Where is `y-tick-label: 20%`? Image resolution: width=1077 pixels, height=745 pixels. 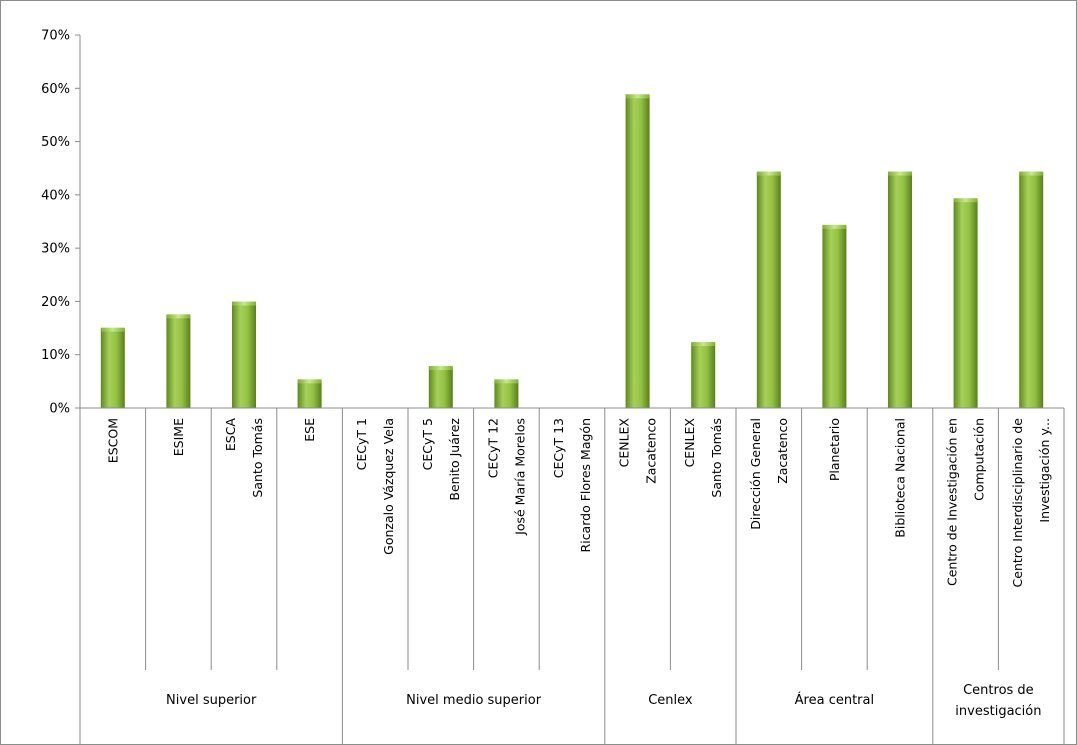 y-tick-label: 20% is located at coordinates (55, 302).